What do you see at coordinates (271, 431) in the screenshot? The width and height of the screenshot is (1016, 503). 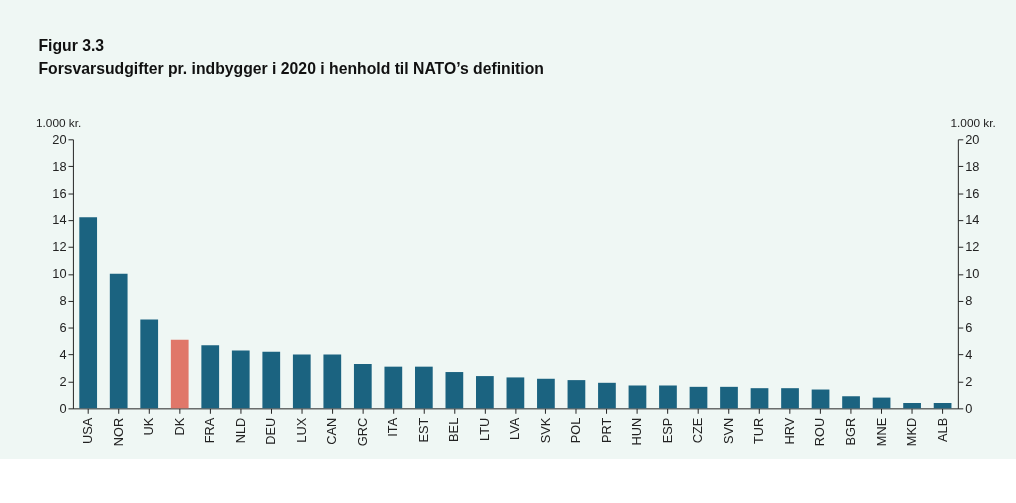 I see `x-tick-label: DEU` at bounding box center [271, 431].